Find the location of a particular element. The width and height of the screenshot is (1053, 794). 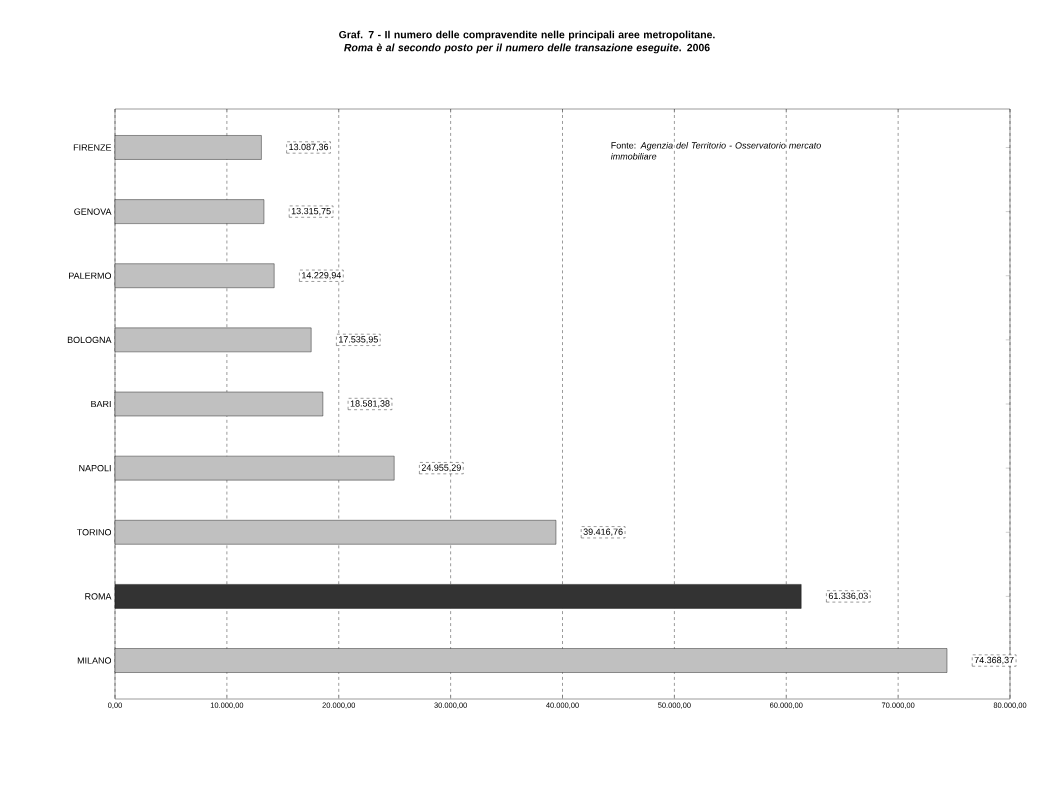

annotation: Fonte: Agenzia del Territorio - Osservatorio mercato immobiliare is located at coordinates (715, 151).